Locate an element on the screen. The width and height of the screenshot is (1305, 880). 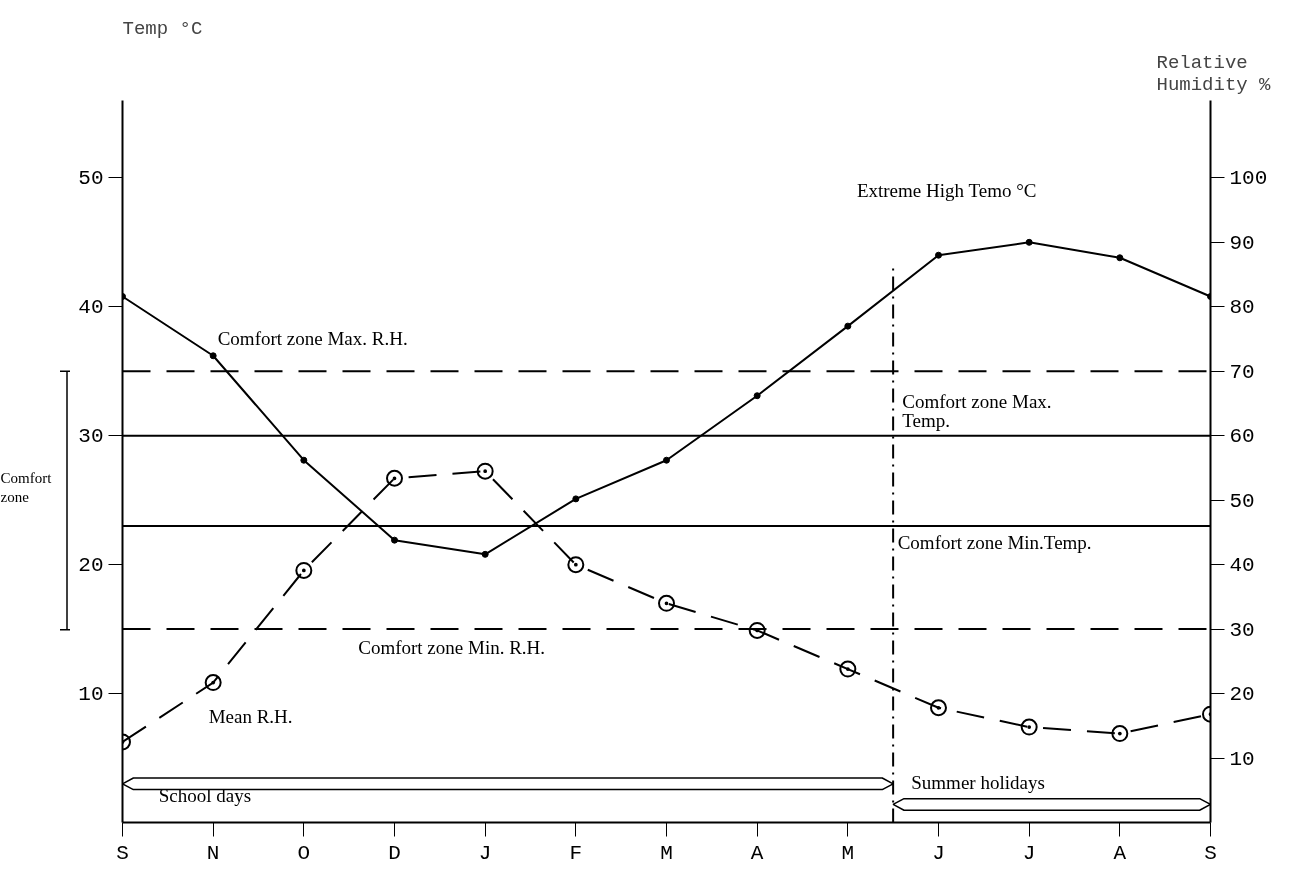
text: Extreme High Temo °C is located at coordinates (946, 191).